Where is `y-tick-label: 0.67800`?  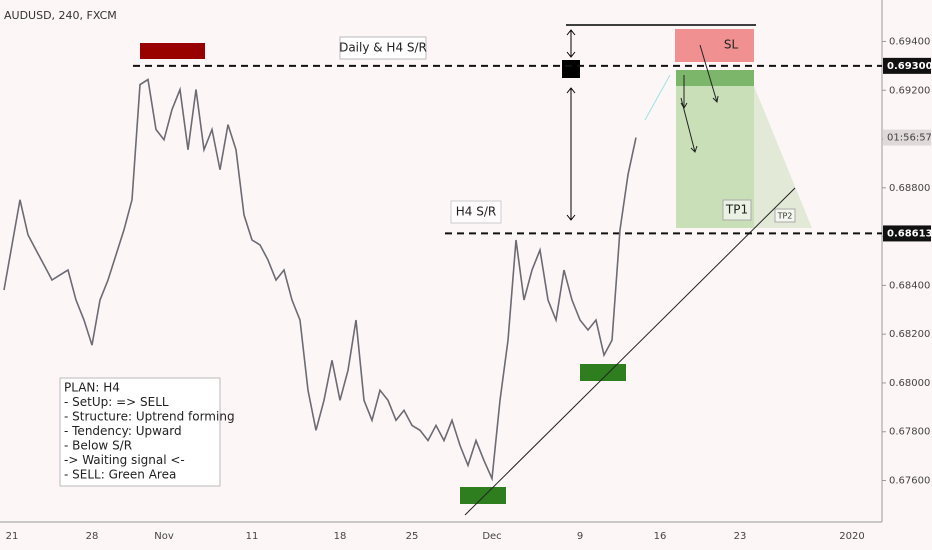
y-tick-label: 0.67800 is located at coordinates (909, 432).